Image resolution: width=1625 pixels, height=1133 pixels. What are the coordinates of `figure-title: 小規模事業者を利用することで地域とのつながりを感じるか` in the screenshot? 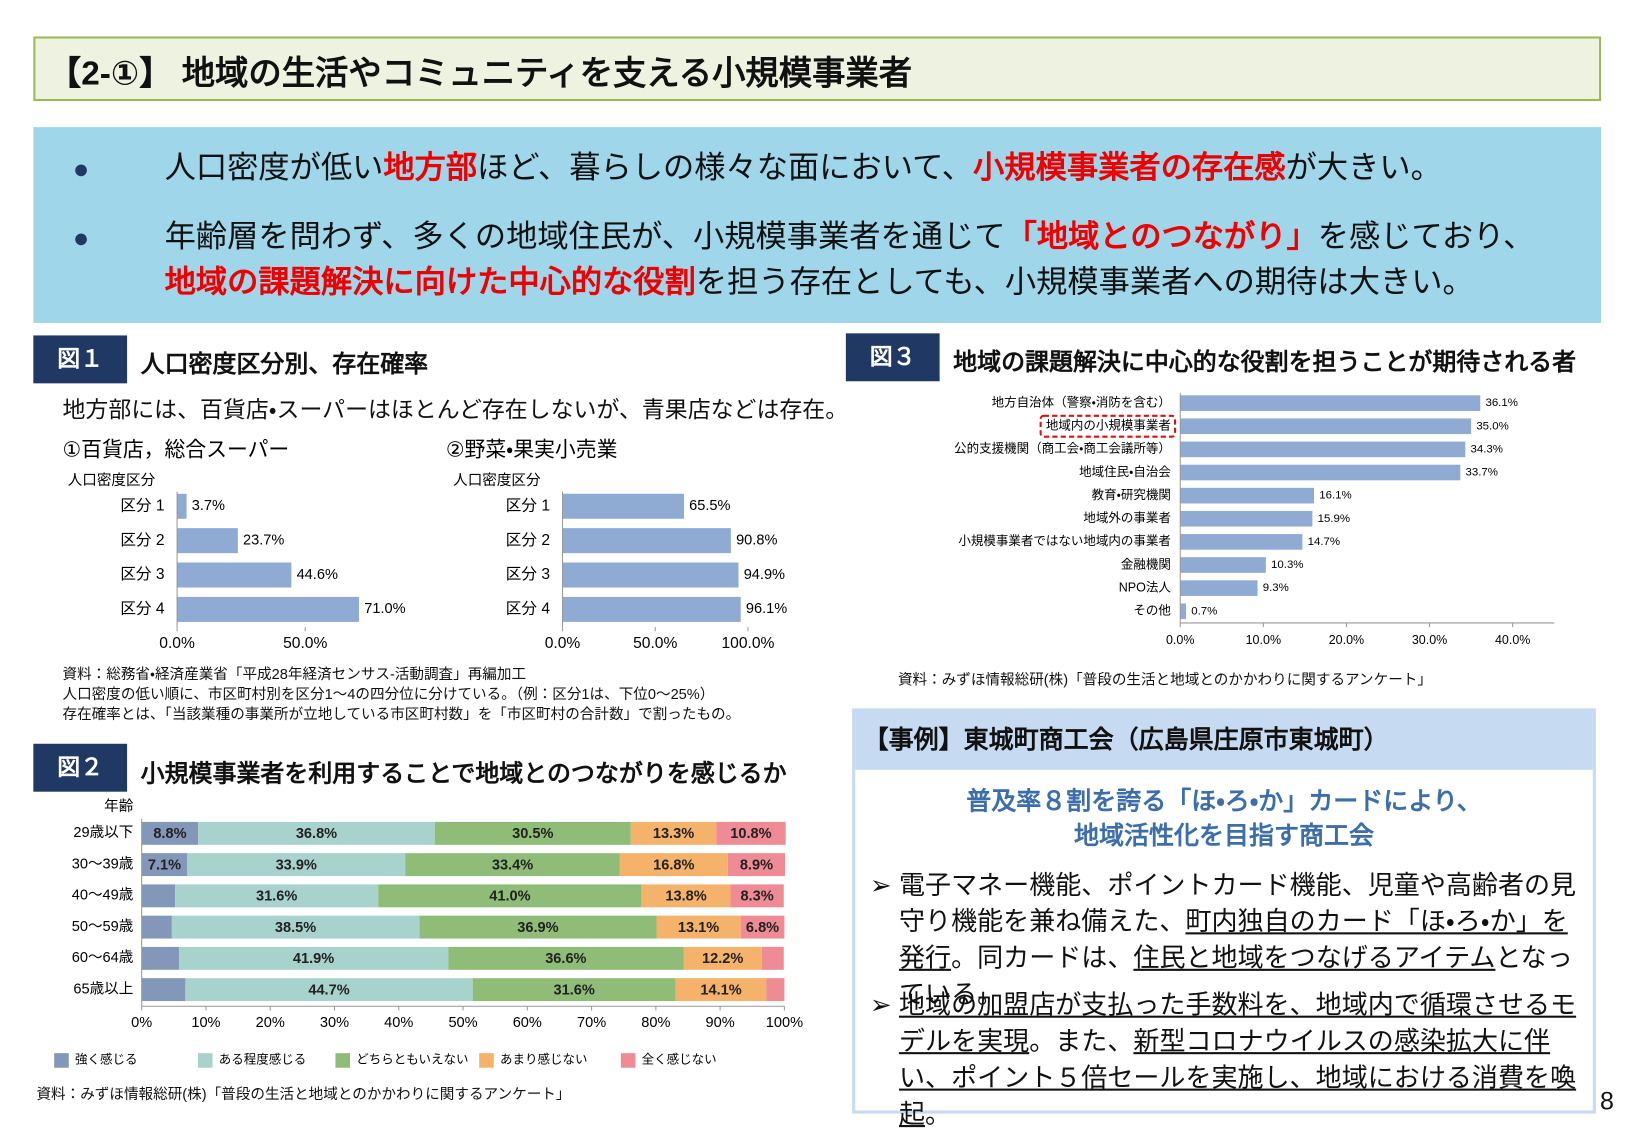 It's located at (463, 773).